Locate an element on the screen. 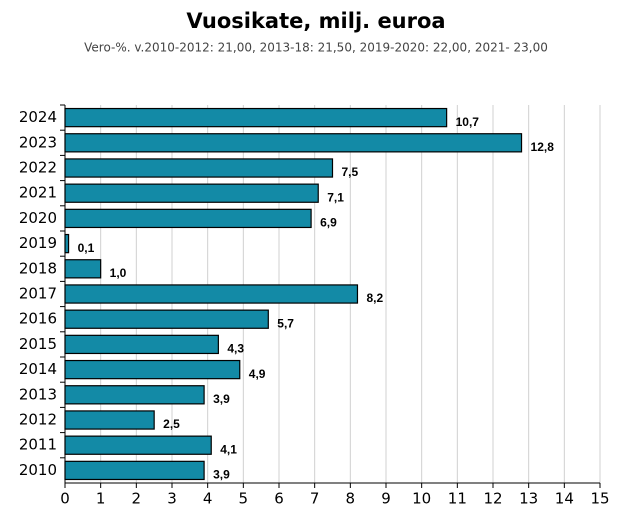 This screenshot has width=621, height=508. y-tick-label: 2011 is located at coordinates (38, 445).